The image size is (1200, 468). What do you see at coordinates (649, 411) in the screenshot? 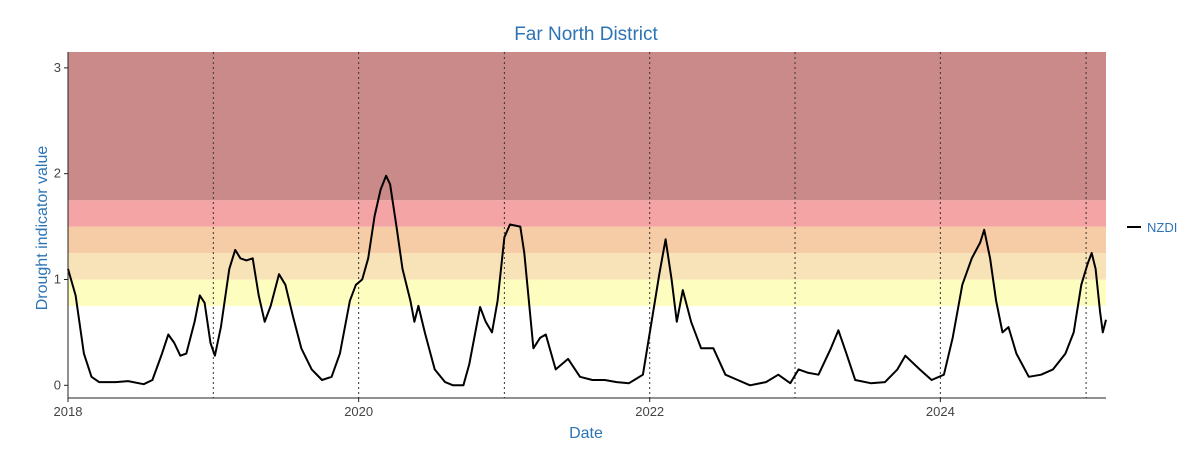
I see `x-tick-label-2022: 2022` at bounding box center [649, 411].